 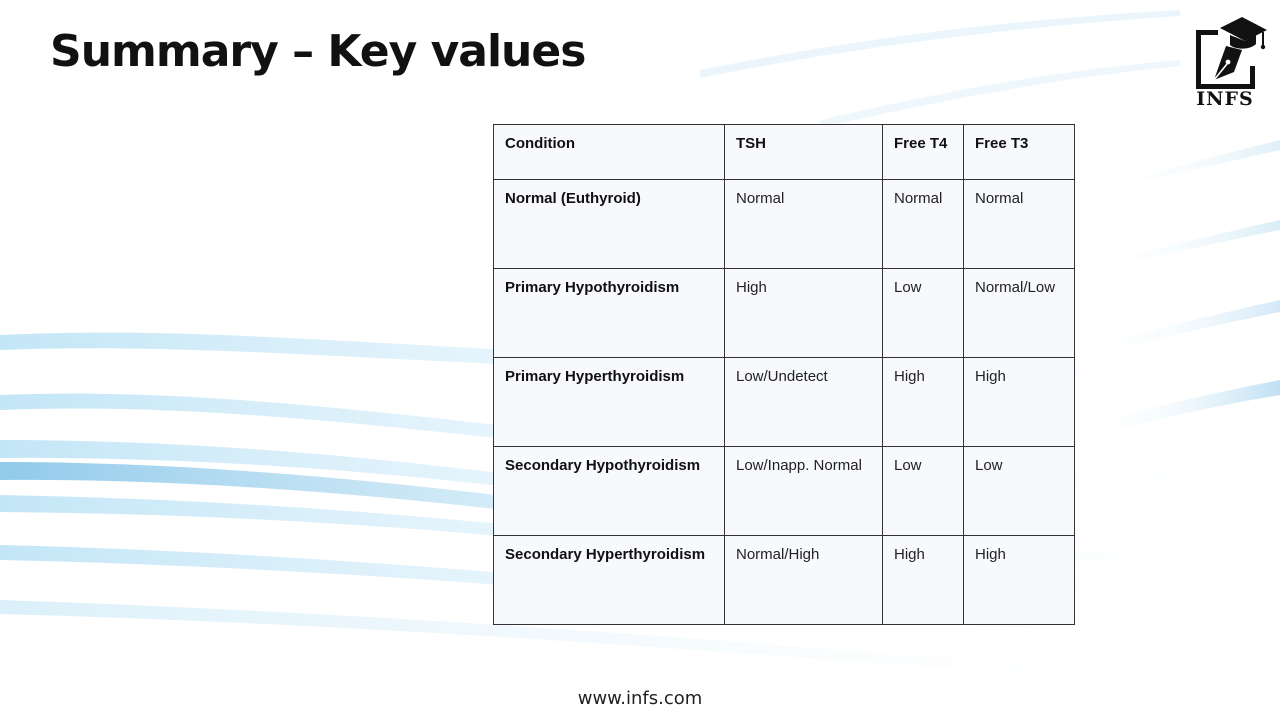 I want to click on header-condition: Condition, so click(x=609, y=152).